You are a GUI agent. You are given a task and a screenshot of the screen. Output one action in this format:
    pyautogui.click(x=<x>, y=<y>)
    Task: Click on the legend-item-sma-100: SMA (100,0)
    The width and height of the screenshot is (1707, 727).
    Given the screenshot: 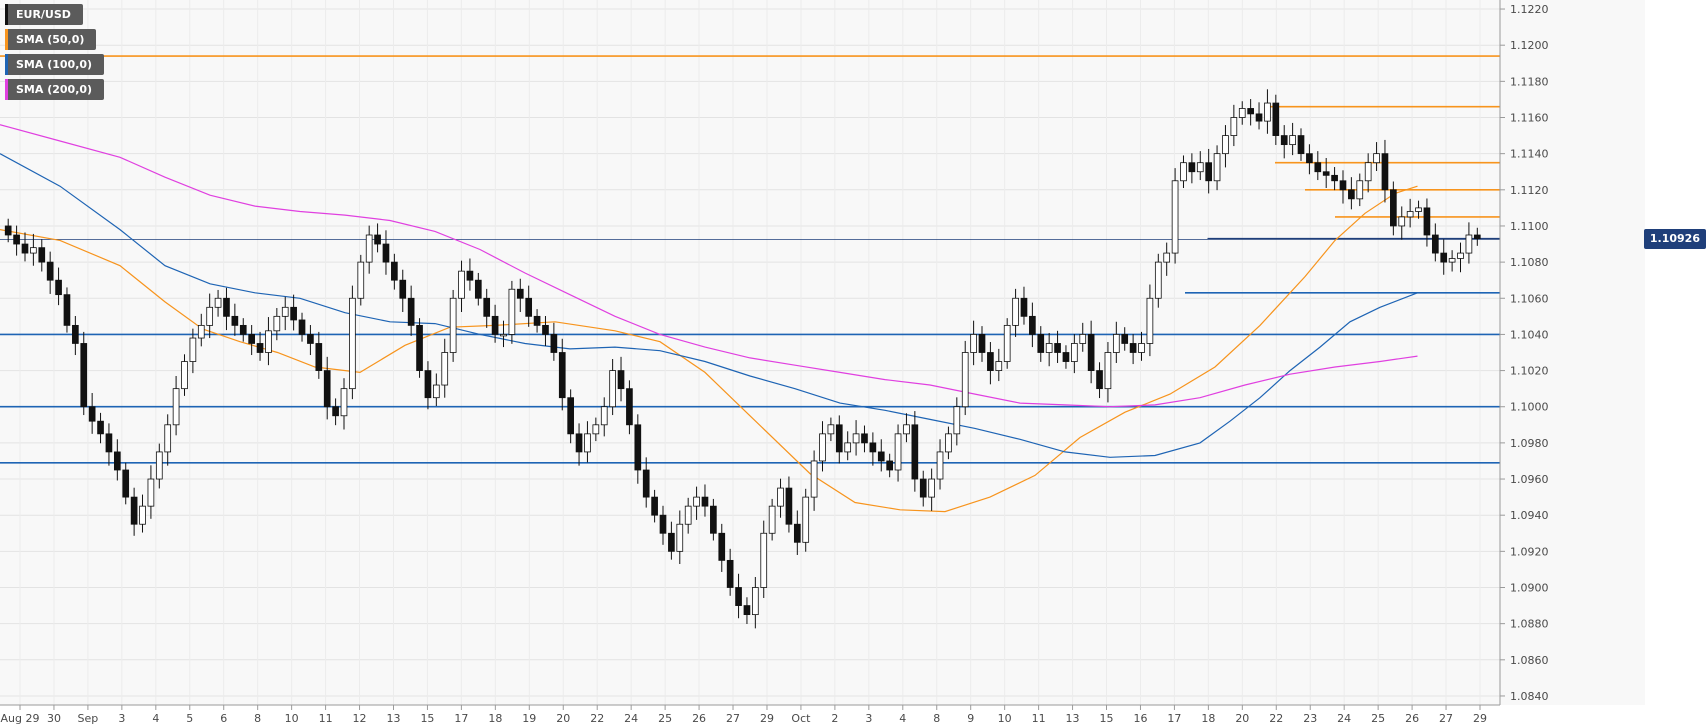 What is the action you would take?
    pyautogui.click(x=55, y=64)
    